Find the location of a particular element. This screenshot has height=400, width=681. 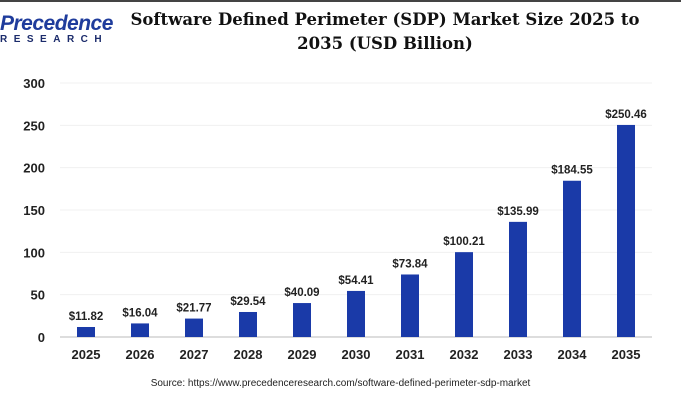

data-label: $73.84 is located at coordinates (410, 264).